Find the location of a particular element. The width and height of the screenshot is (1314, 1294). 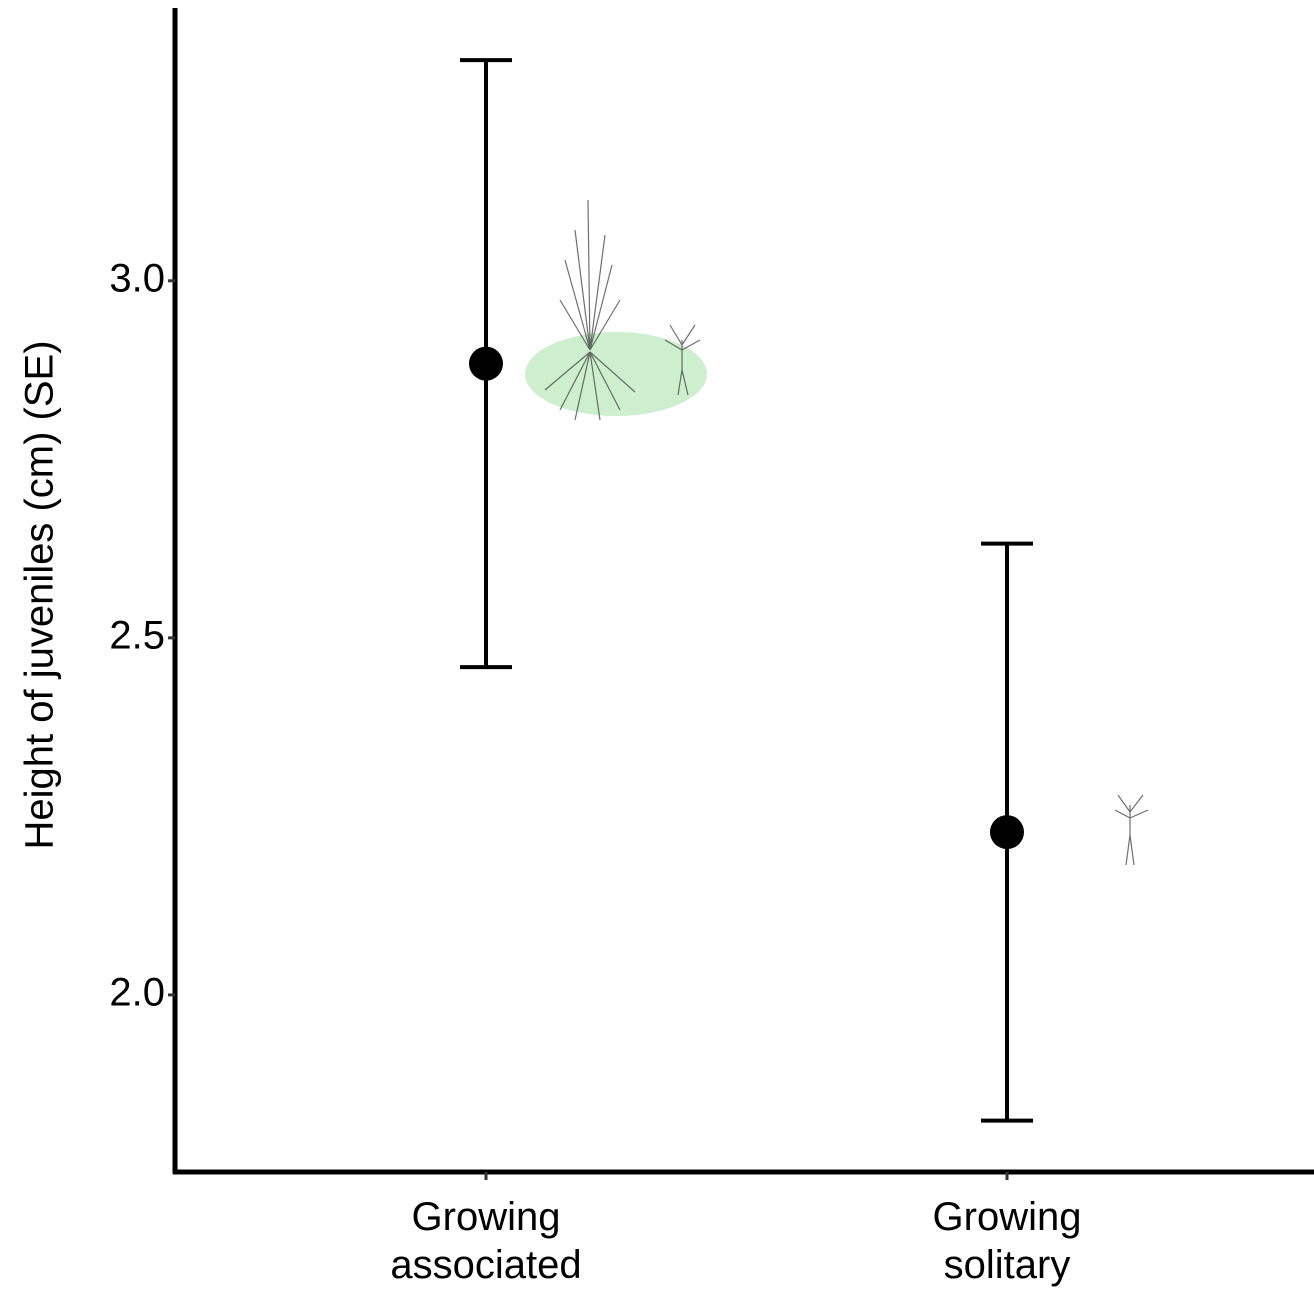

x-tick-label: Growing solitary is located at coordinates (1007, 1241).